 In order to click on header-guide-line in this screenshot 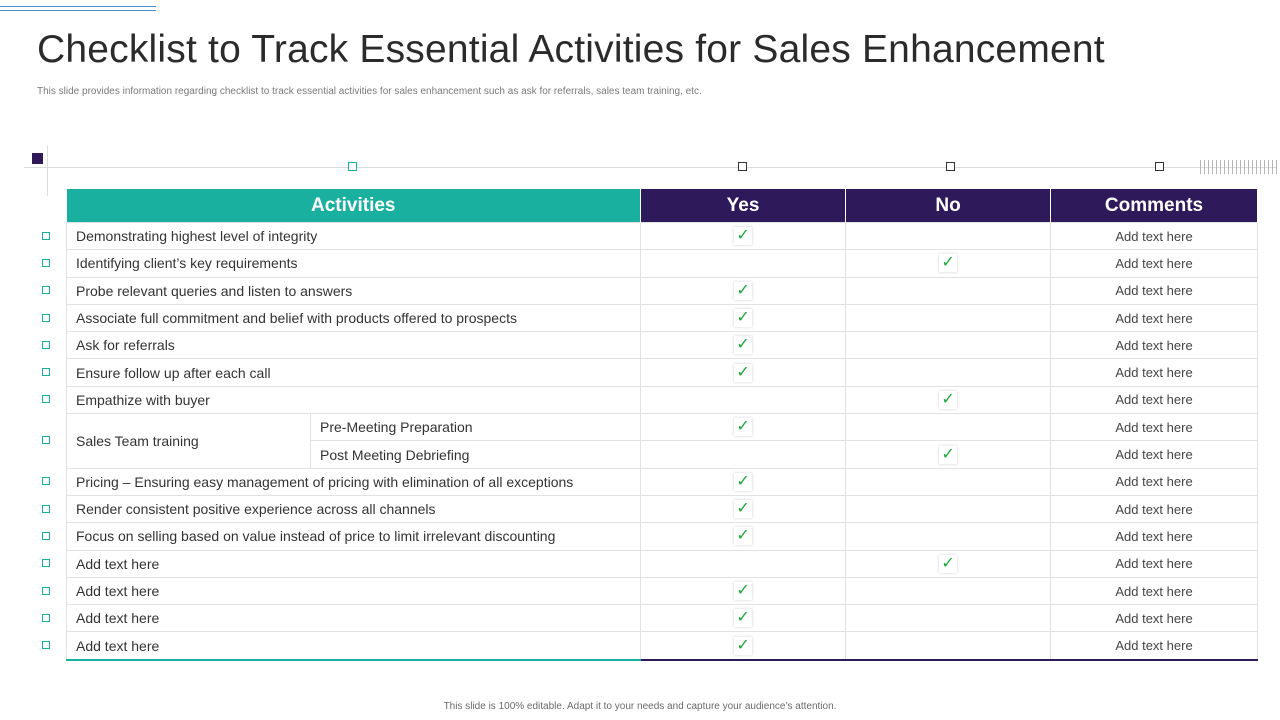, I will do `click(650, 167)`.